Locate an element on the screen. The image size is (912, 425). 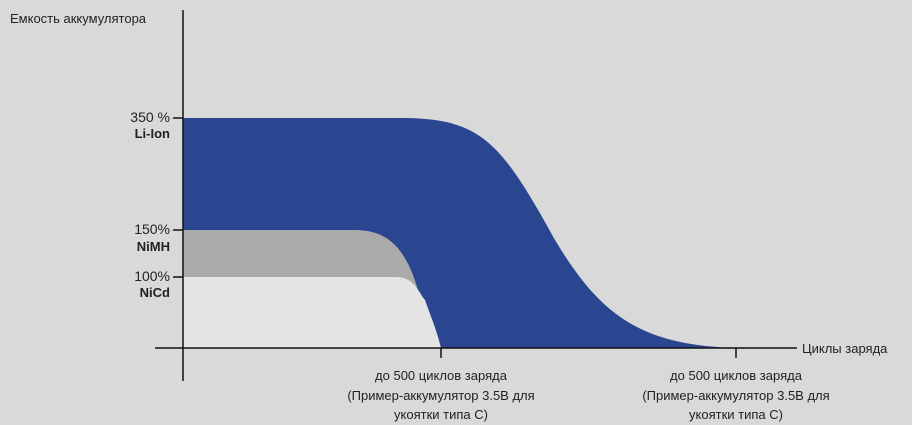
y-level-name-li-ion: Li-Ion is located at coordinates (152, 133).